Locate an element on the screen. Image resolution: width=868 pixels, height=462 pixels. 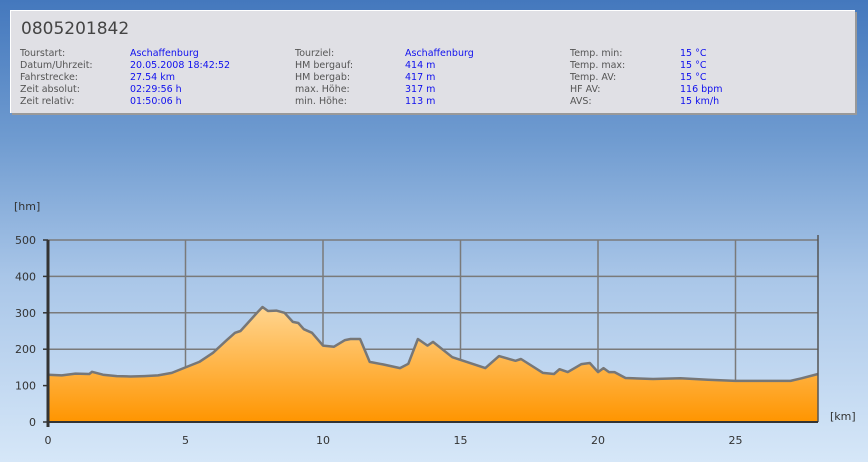
y-tick-label: 300 is located at coordinates (25, 313).